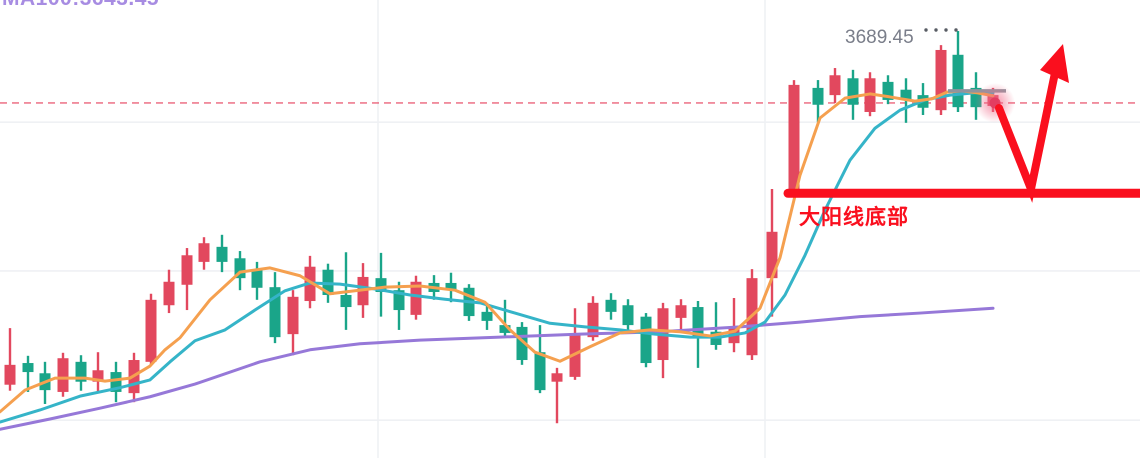 The height and width of the screenshot is (458, 1140). I want to click on projection-arrow-shaft, so click(1027, 133).